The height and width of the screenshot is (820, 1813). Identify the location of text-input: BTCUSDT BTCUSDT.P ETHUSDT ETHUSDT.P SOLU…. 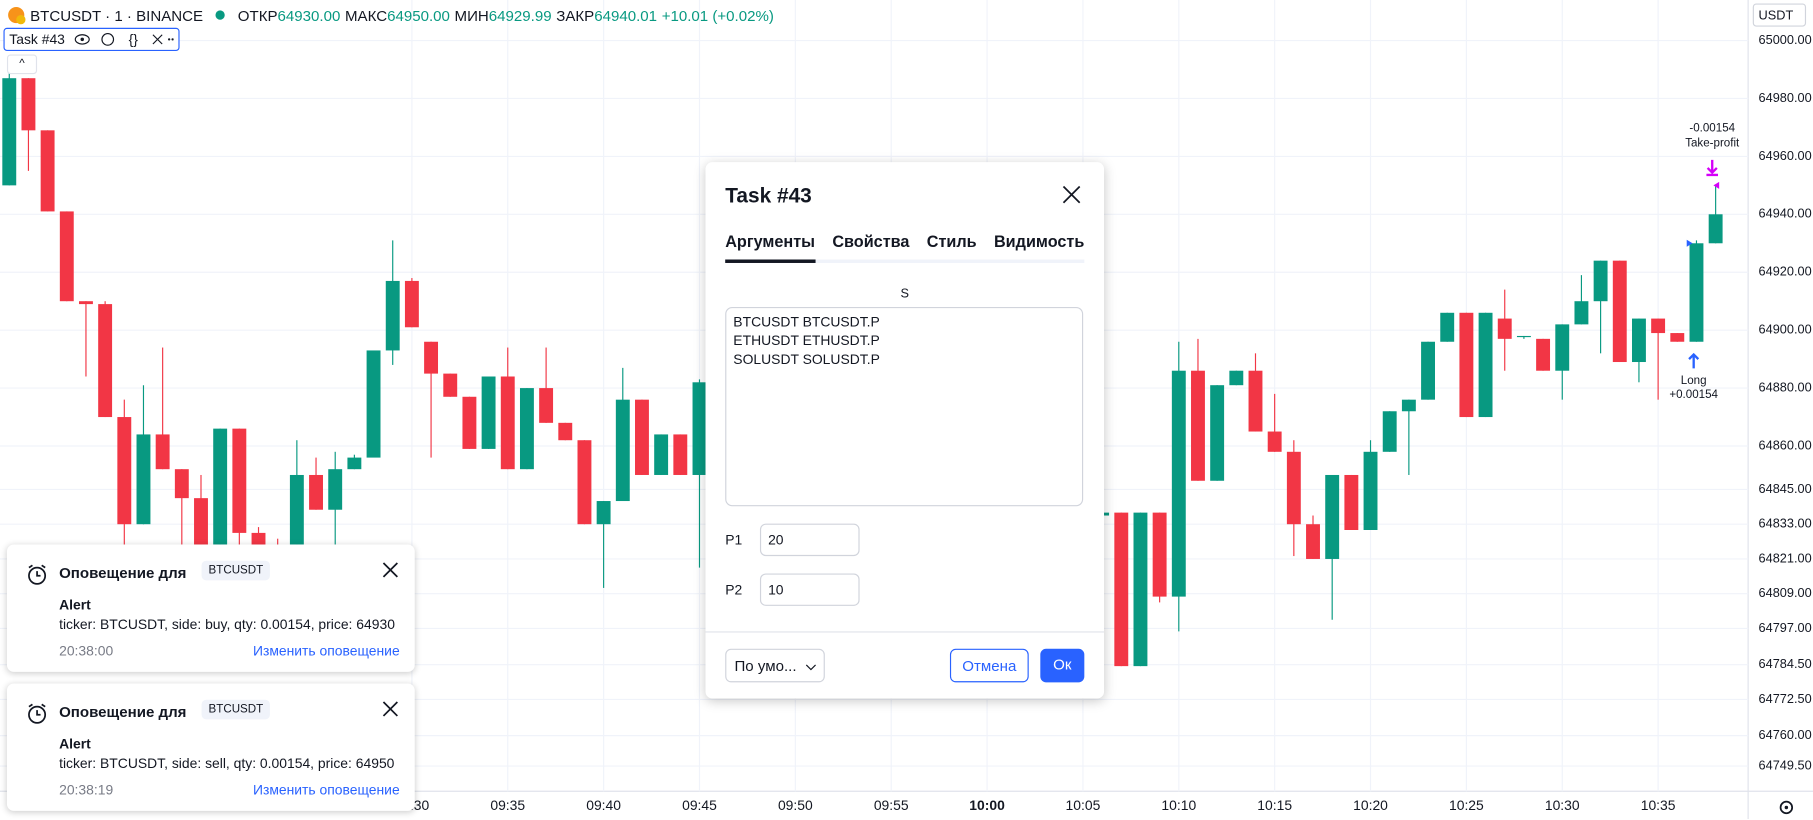
(904, 406).